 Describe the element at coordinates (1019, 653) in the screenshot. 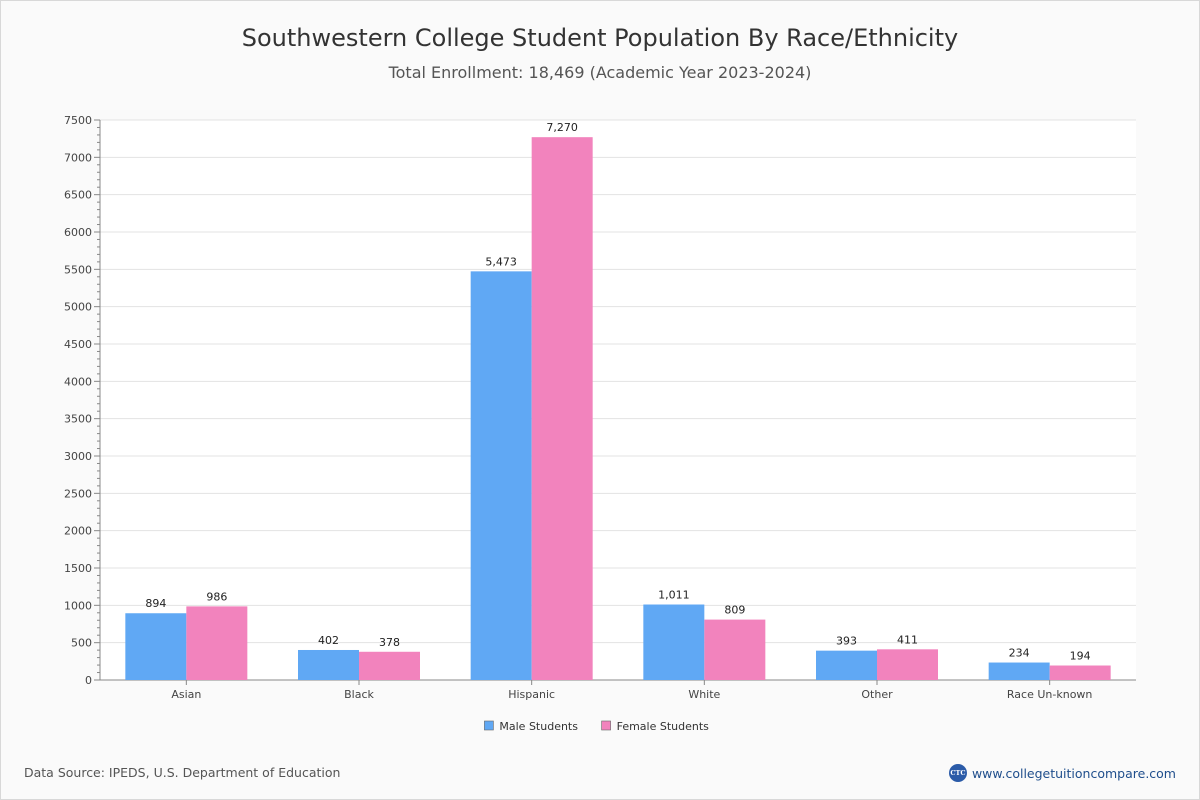

I see `bar-value-label: 234` at that location.